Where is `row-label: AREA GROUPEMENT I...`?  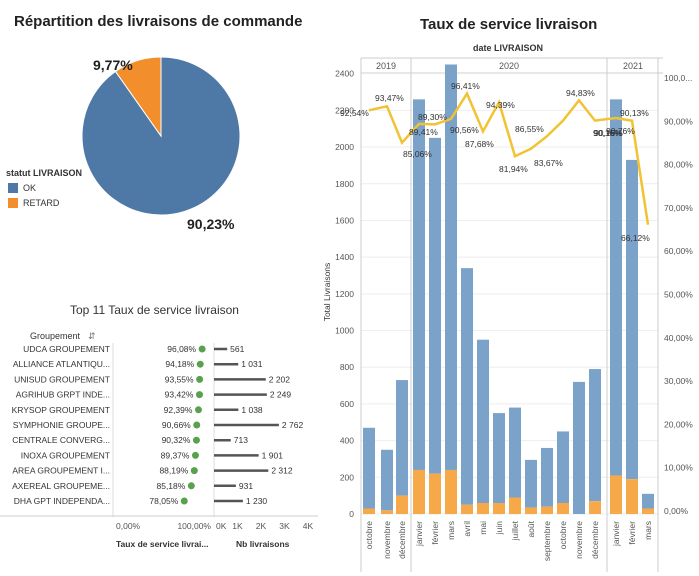
row-label: AREA GROUPEMENT I... is located at coordinates (61, 471).